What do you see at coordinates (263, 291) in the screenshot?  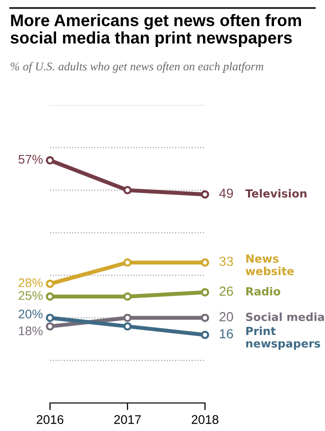 I see `text: Radio` at bounding box center [263, 291].